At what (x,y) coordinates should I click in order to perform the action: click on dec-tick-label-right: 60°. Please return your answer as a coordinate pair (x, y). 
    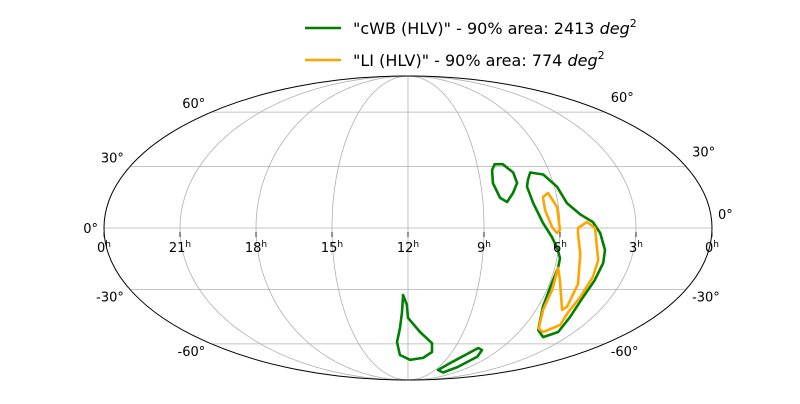
    Looking at the image, I should click on (622, 98).